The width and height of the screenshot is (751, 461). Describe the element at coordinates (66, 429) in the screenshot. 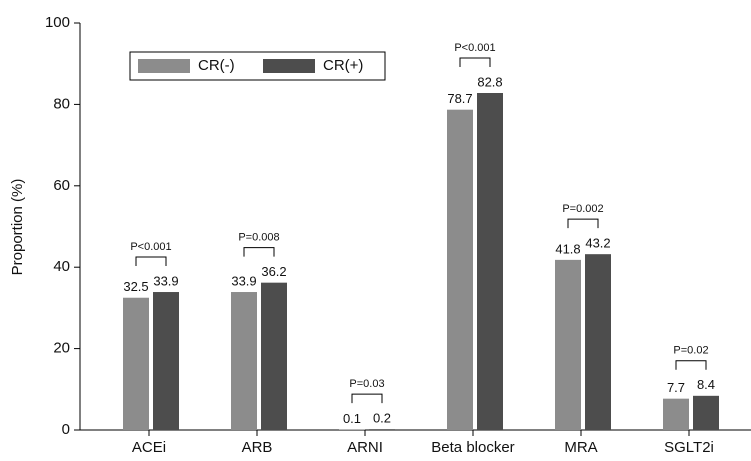

I see `y-tick-label: 0` at that location.